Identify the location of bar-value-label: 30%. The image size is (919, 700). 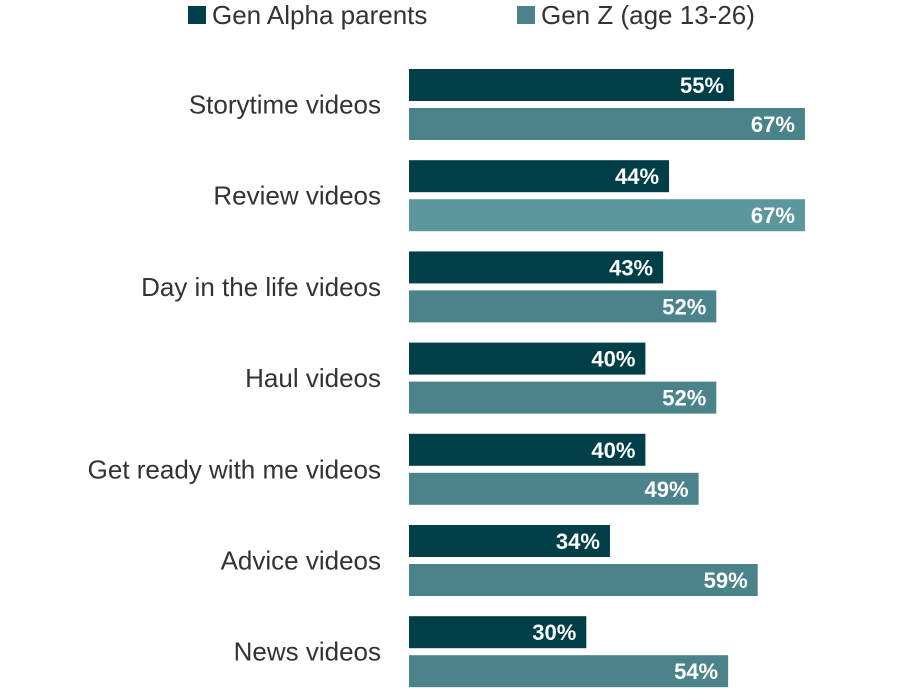
(554, 632).